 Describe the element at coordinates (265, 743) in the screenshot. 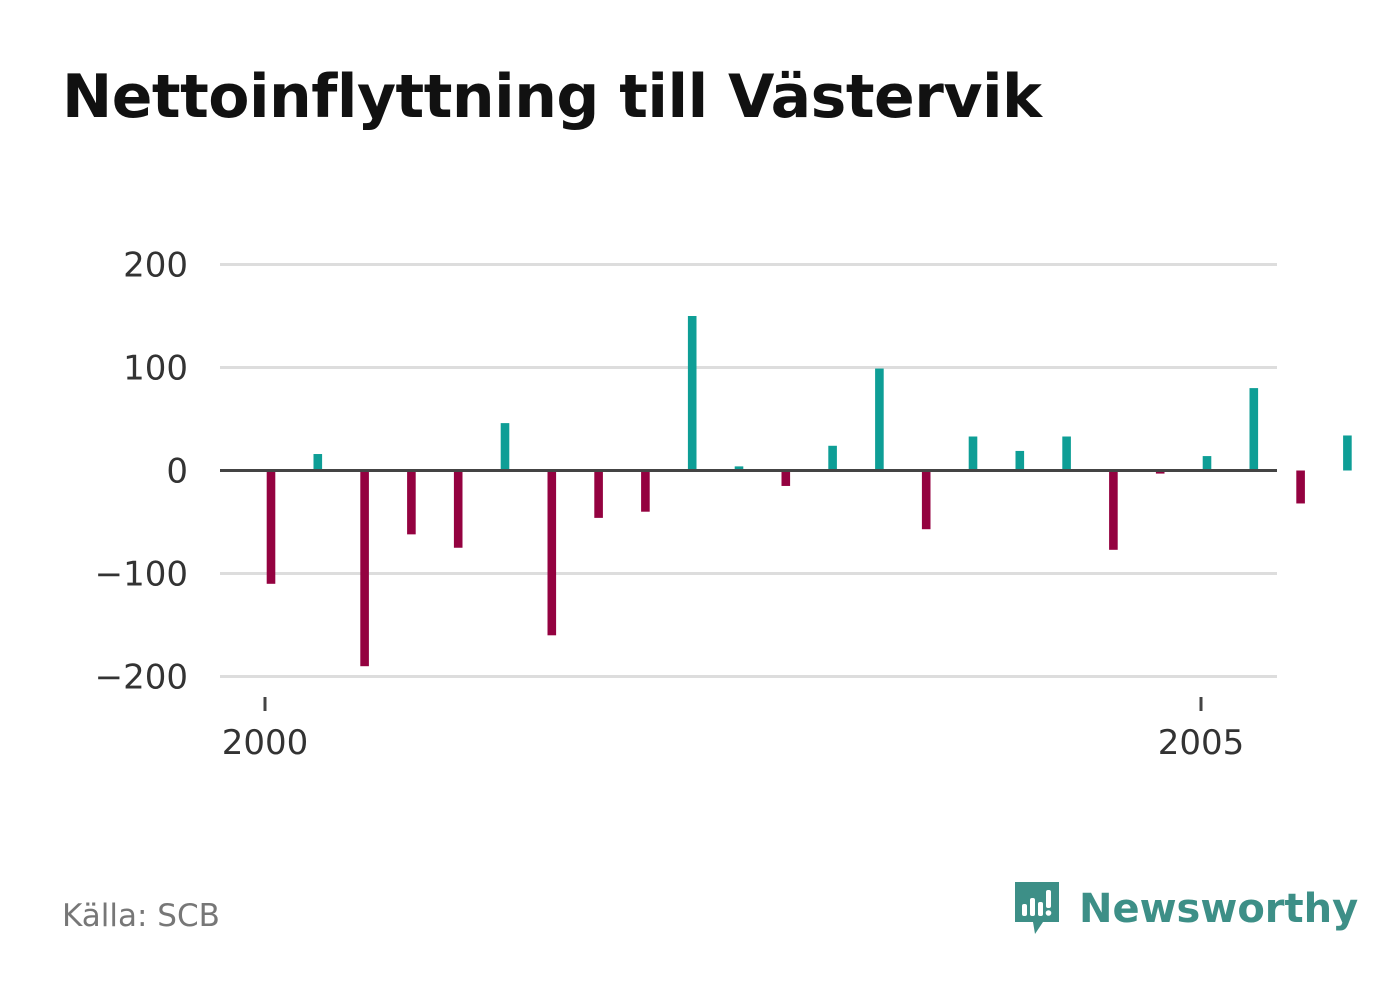

I see `x-tick-label: 2000` at that location.